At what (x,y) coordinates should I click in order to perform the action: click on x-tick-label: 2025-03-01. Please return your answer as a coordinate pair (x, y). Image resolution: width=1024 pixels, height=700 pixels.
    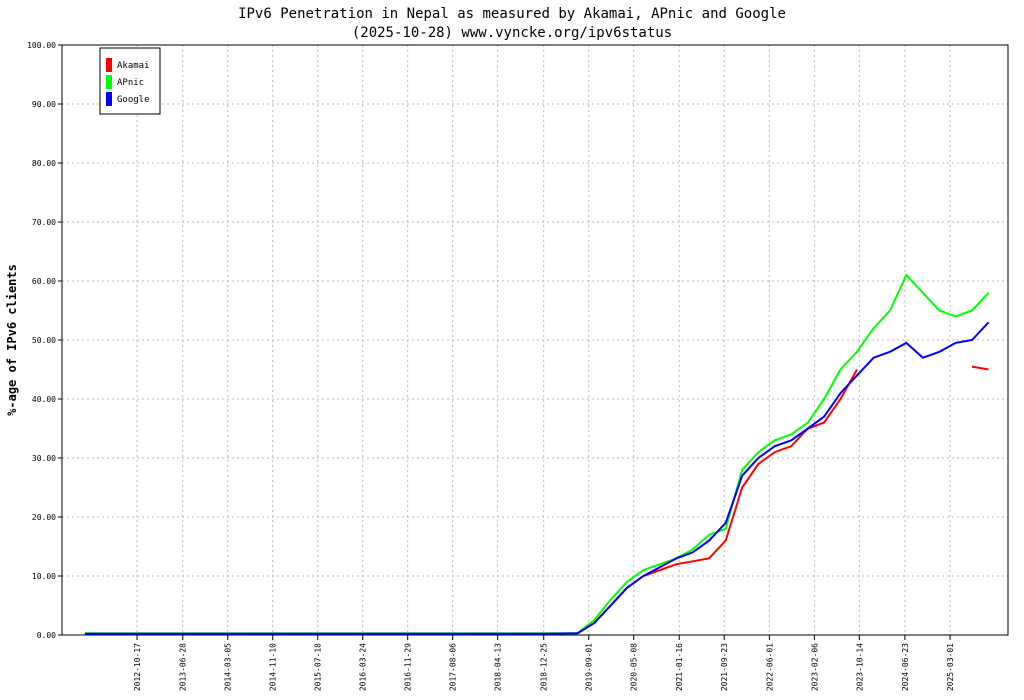
    Looking at the image, I should click on (950, 667).